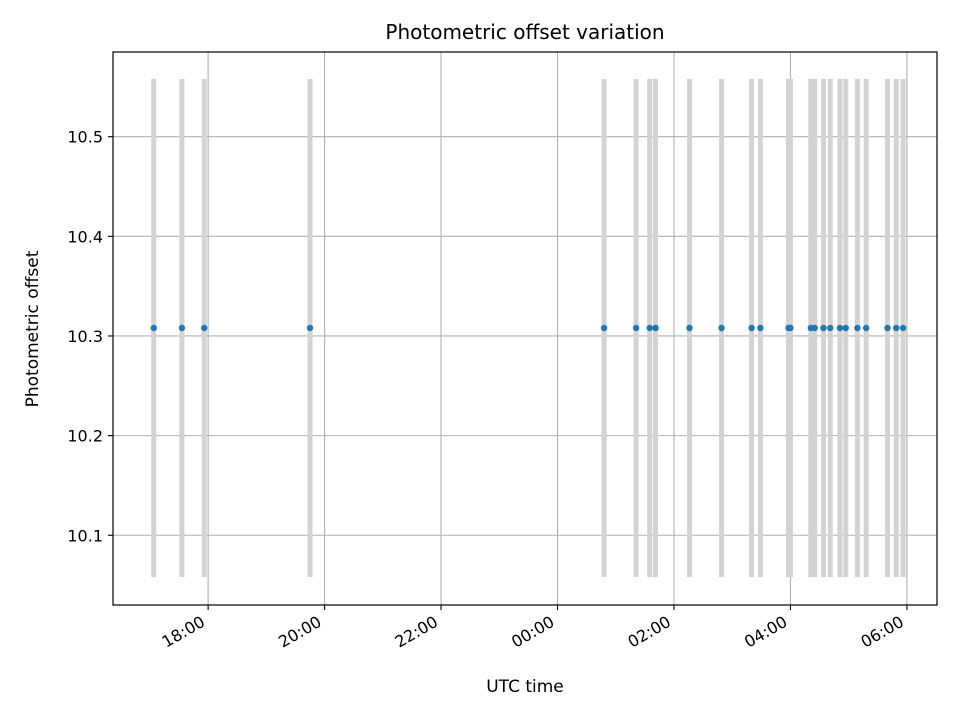 Image resolution: width=960 pixels, height=720 pixels. Describe the element at coordinates (85, 137) in the screenshot. I see `y-tick-label: 10.5` at that location.